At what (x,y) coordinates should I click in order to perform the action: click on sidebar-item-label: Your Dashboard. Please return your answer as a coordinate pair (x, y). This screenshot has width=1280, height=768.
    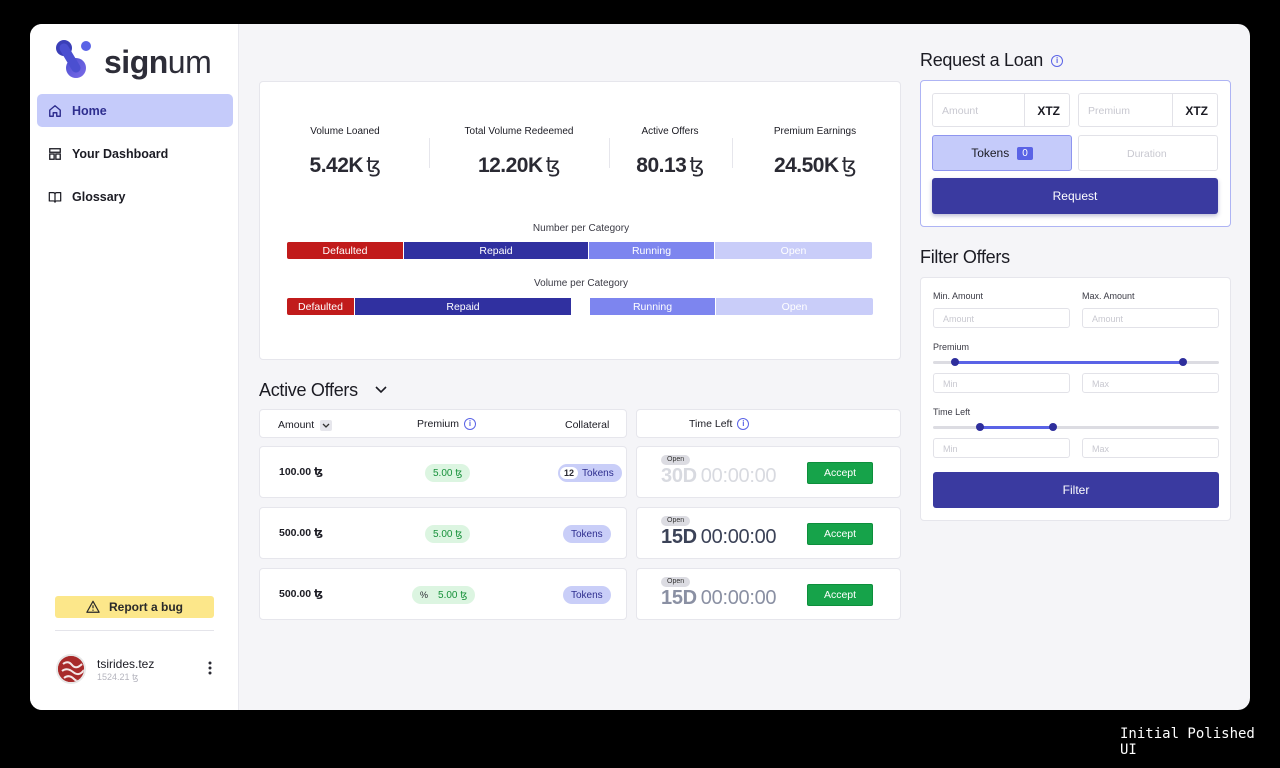
    Looking at the image, I should click on (120, 153).